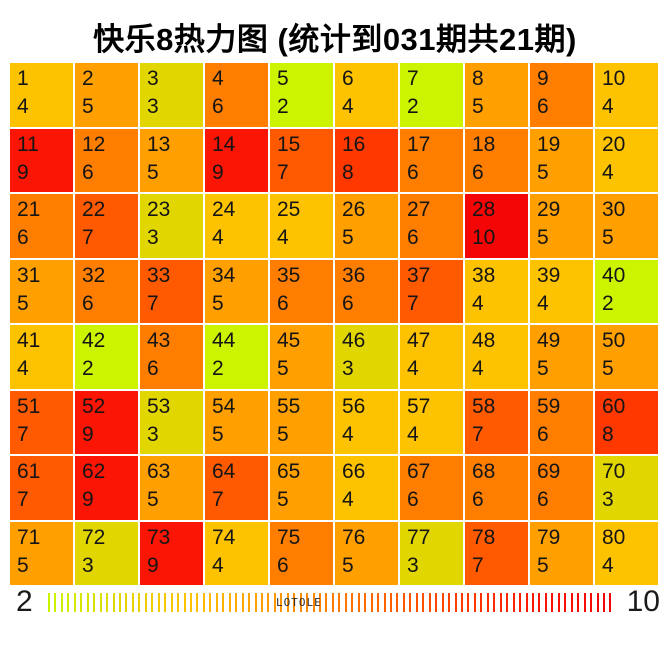 The height and width of the screenshot is (656, 670). What do you see at coordinates (431, 291) in the screenshot?
I see `heatmap-cell-37: 37 7` at bounding box center [431, 291].